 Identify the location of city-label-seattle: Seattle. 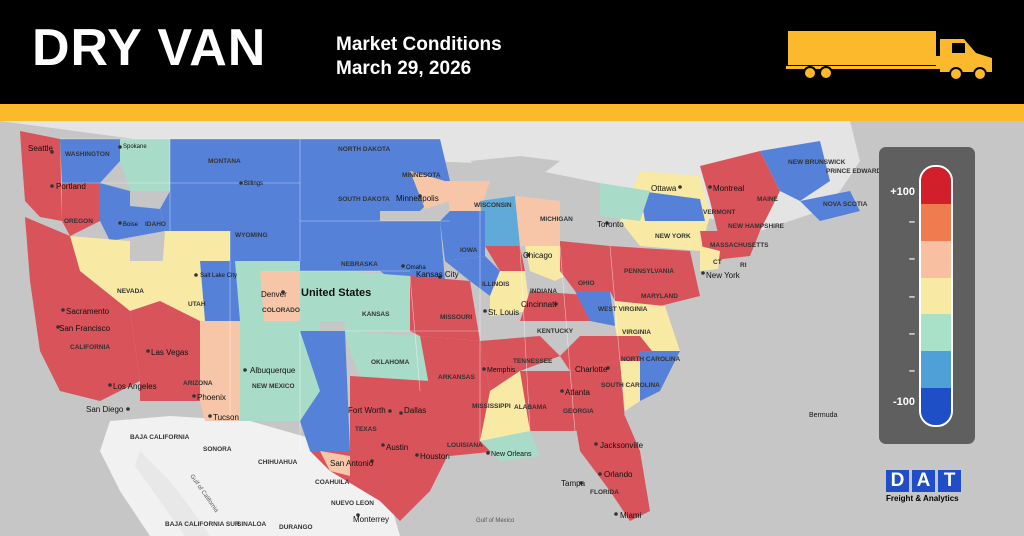
(40, 148).